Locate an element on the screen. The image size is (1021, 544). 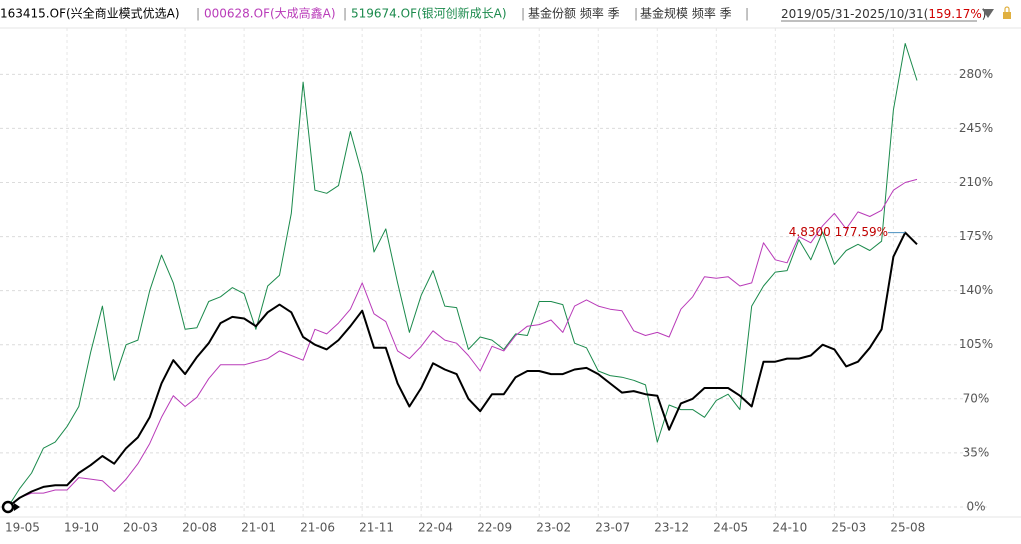
y-tick-label: 0% is located at coordinates (975, 506).